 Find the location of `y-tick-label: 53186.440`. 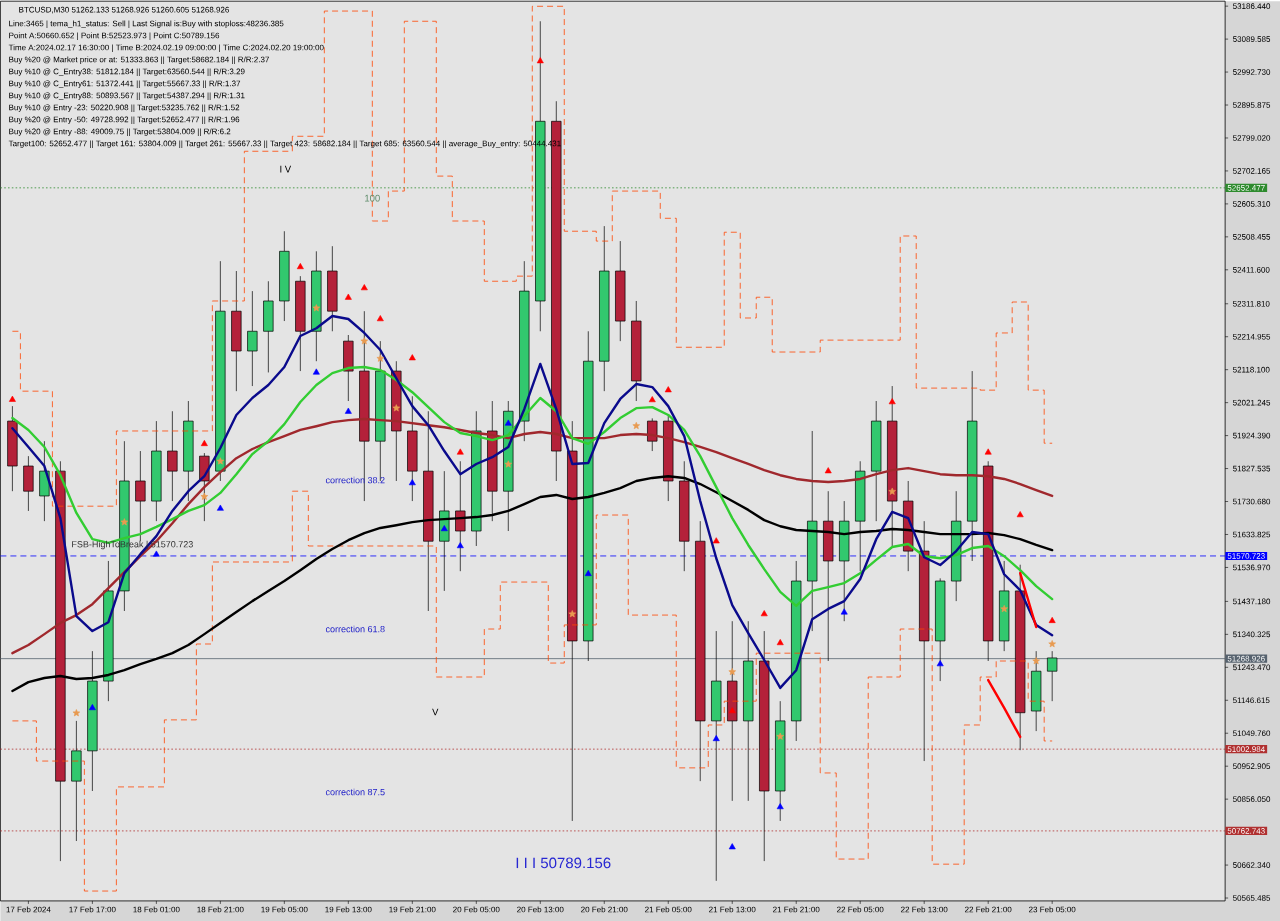

y-tick-label: 53186.440 is located at coordinates (1251, 6).